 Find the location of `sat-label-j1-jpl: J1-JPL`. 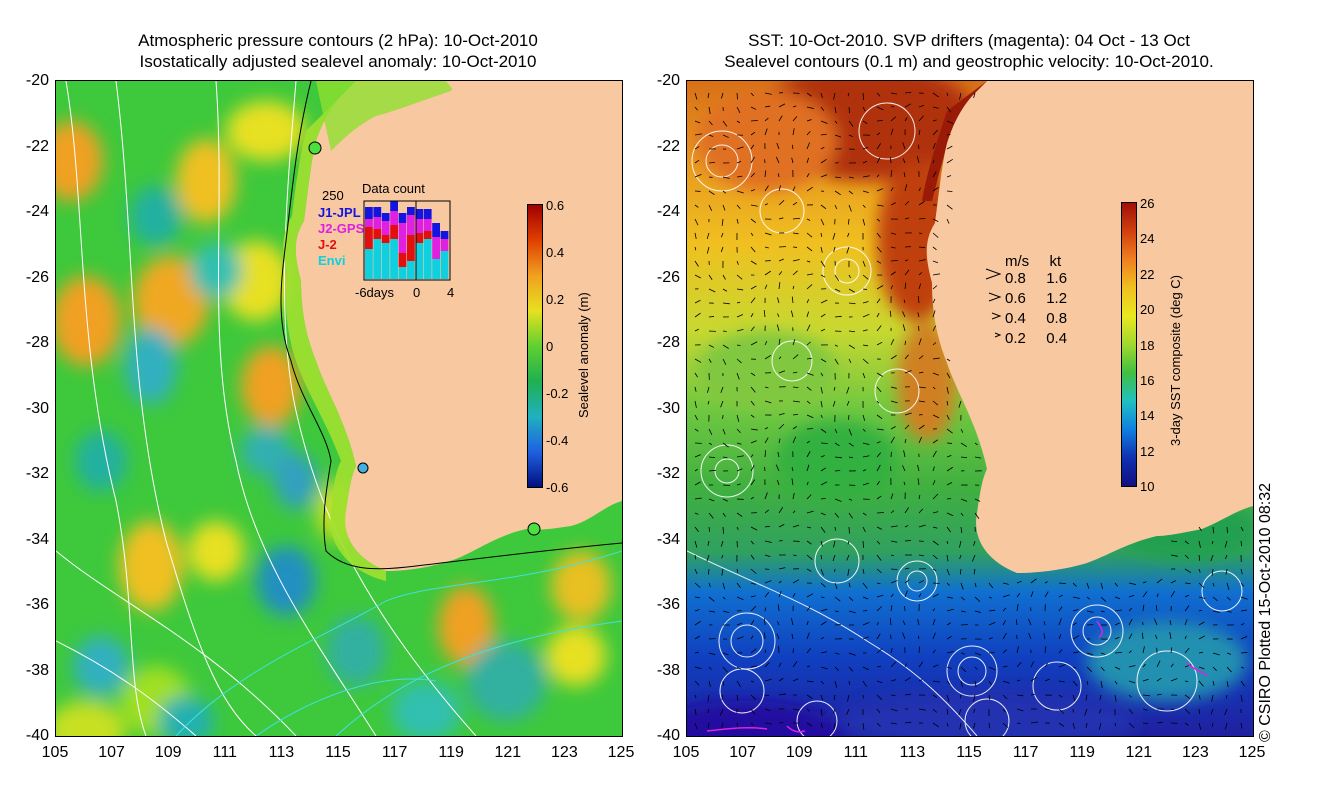

sat-label-j1-jpl: J1-JPL is located at coordinates (339, 212).